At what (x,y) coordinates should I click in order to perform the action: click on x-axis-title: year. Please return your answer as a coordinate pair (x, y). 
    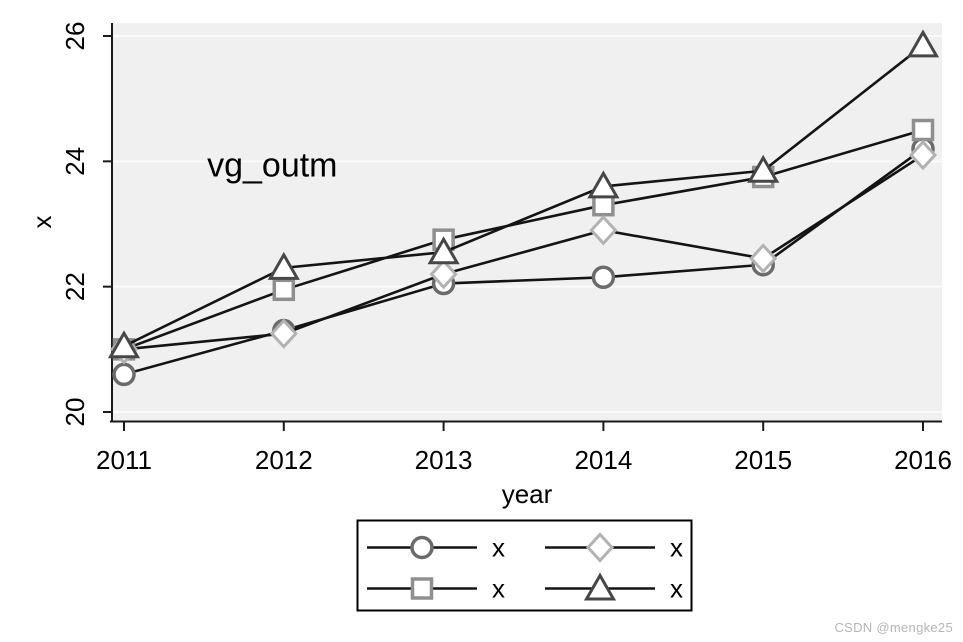
    Looking at the image, I should click on (527, 494).